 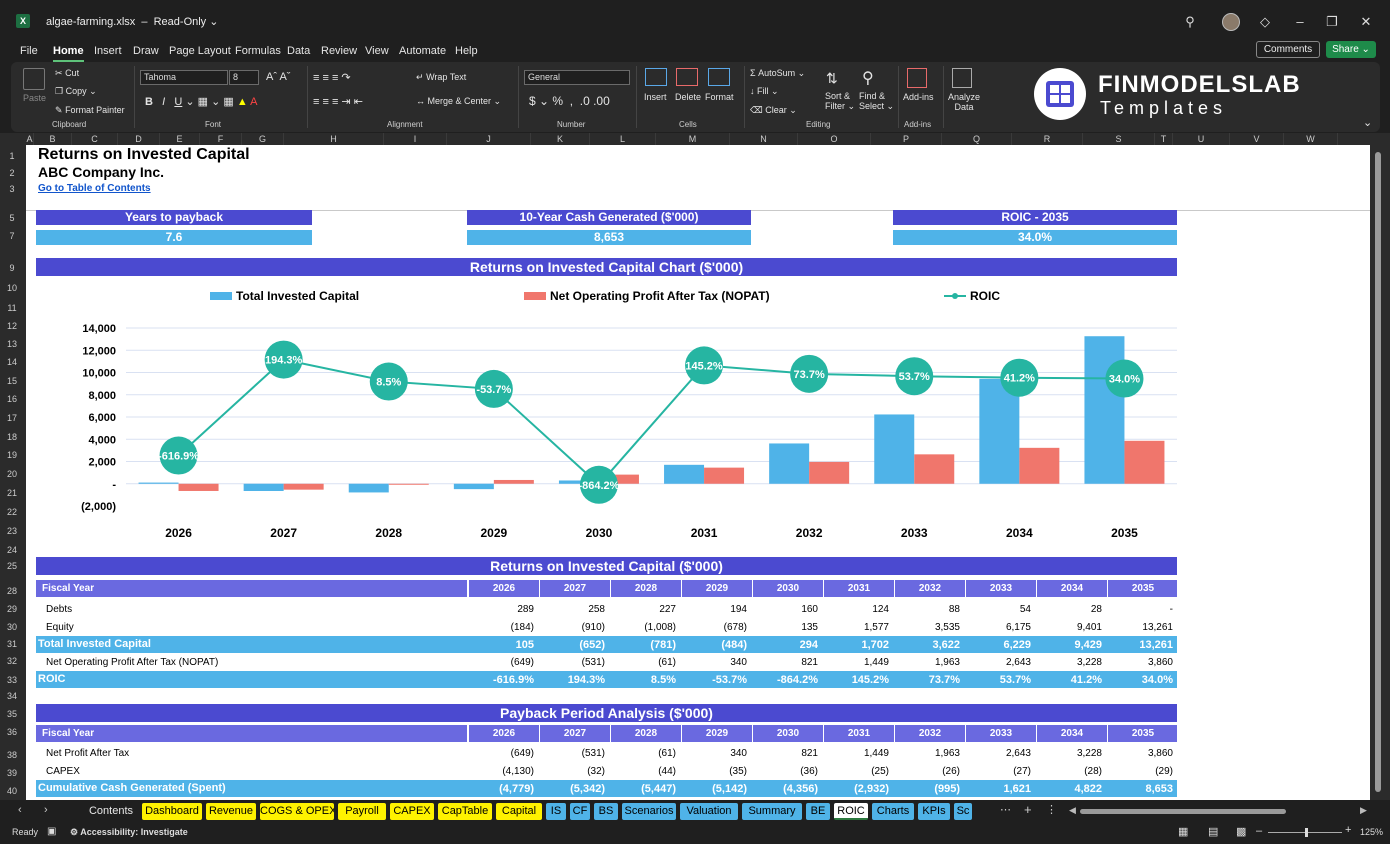 What do you see at coordinates (334, 139) in the screenshot?
I see `column-header: H` at bounding box center [334, 139].